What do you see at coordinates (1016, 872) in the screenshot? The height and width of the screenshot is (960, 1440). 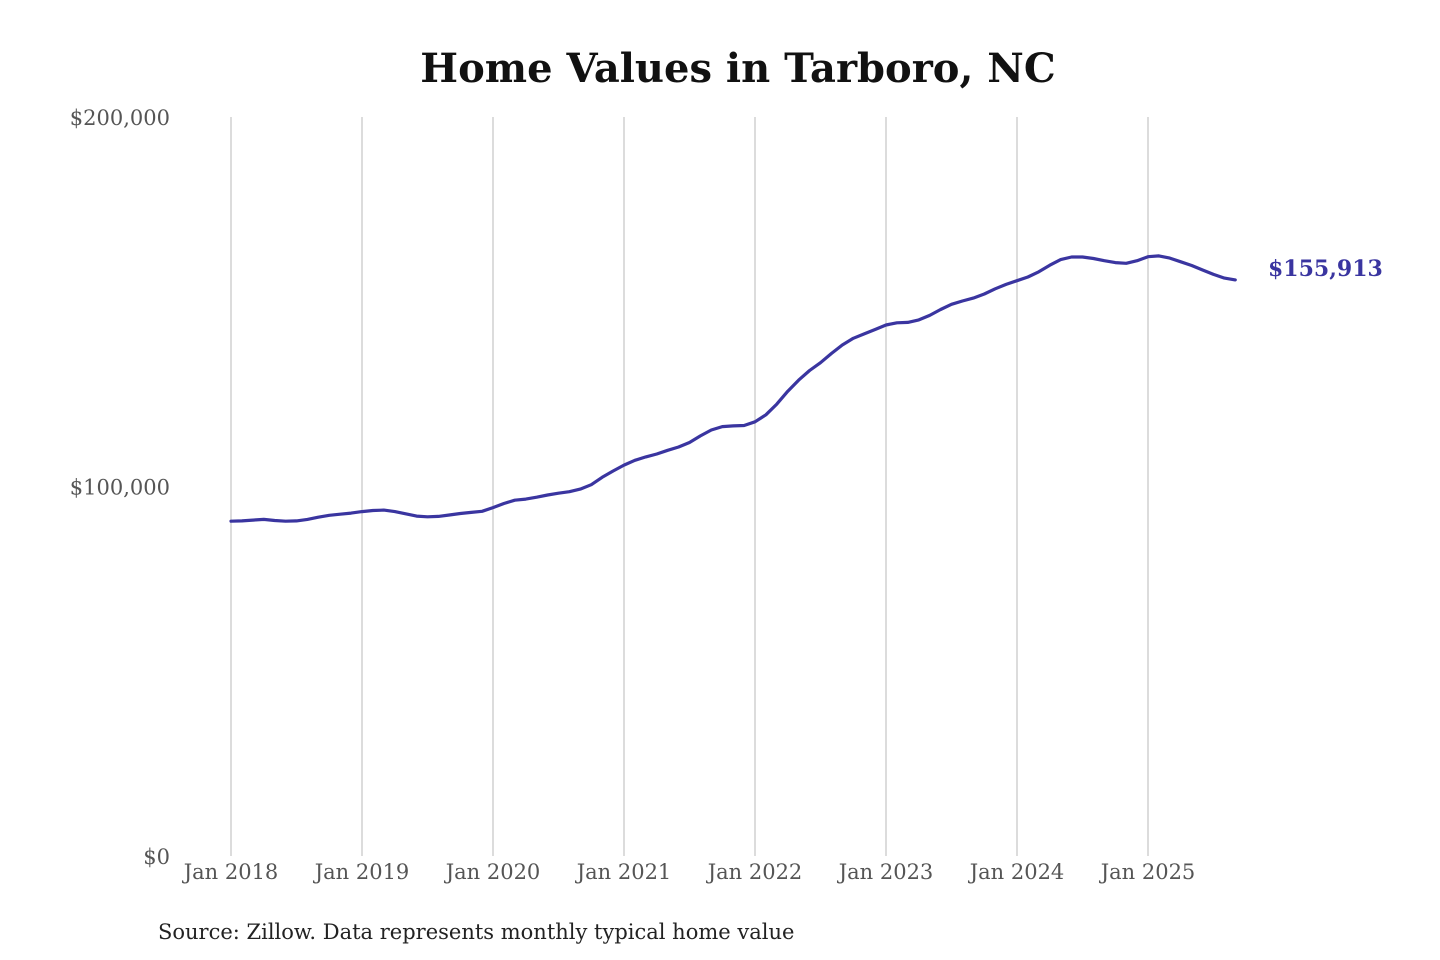 I see `x-tick-label: Jan 2024` at bounding box center [1016, 872].